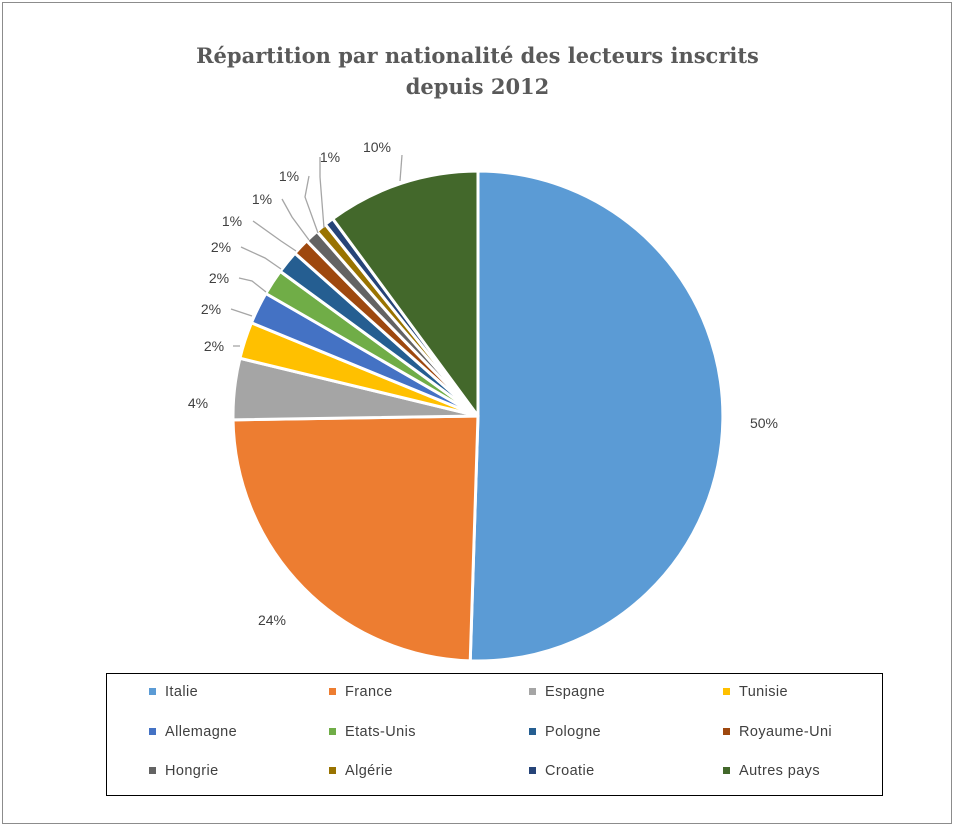 This screenshot has width=955, height=827. Describe the element at coordinates (570, 771) in the screenshot. I see `legend-label: Croatie` at that location.